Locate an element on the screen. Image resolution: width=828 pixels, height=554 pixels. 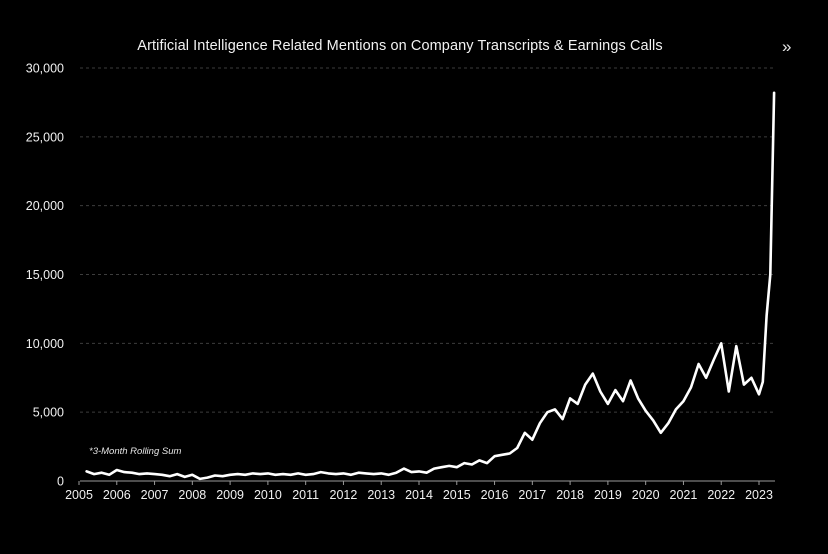
y-tick-label: 10,000 is located at coordinates (45, 344).